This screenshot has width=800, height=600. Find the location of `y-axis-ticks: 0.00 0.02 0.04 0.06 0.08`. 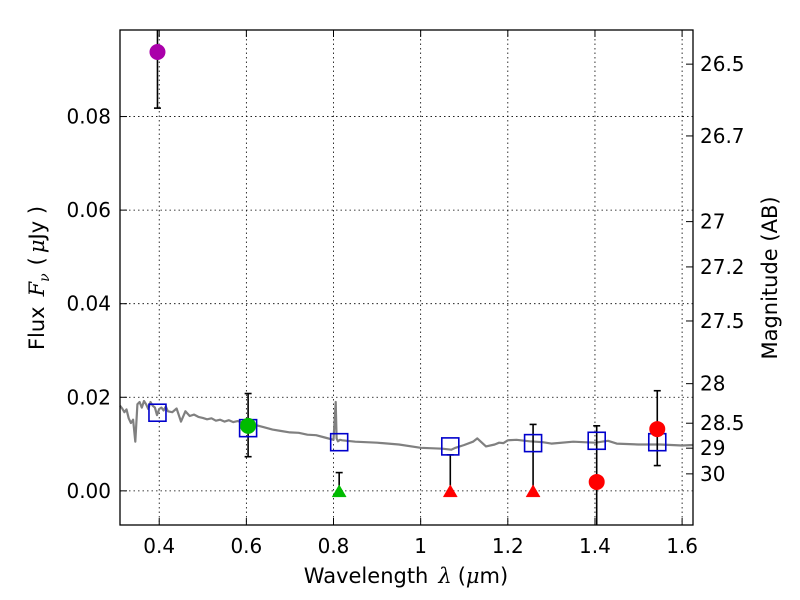

y-axis-ticks: 0.00 0.02 0.04 0.06 0.08 is located at coordinates (96, 304).